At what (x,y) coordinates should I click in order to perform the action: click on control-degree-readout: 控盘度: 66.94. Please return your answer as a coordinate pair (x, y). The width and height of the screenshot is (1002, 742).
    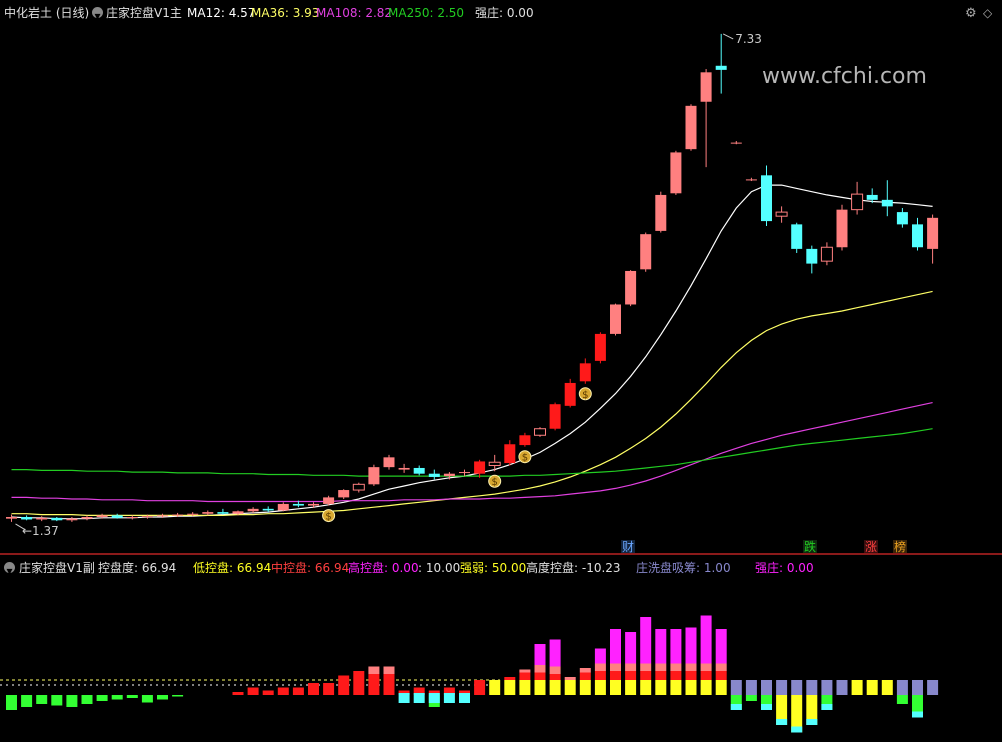
    Looking at the image, I should click on (137, 568).